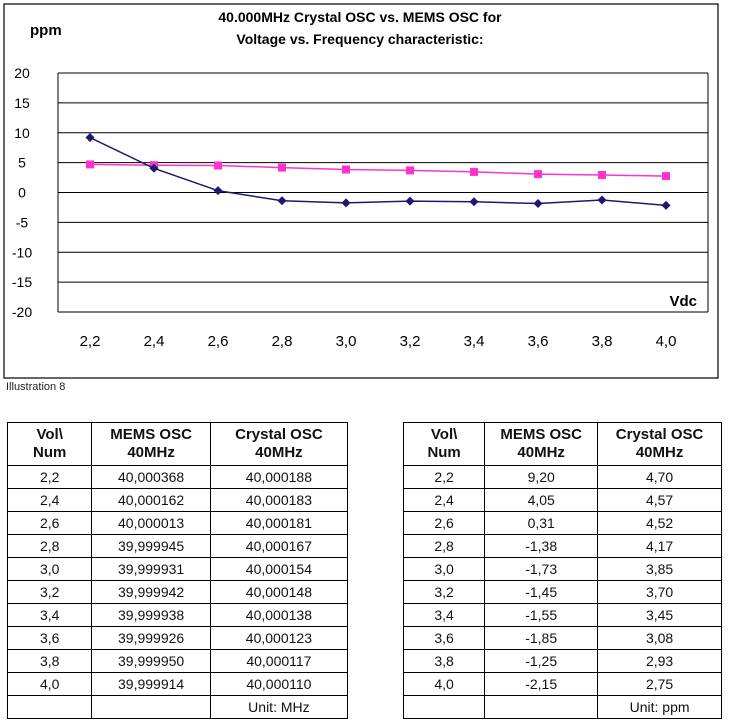 The width and height of the screenshot is (740, 724). What do you see at coordinates (151, 500) in the screenshot?
I see `table-cell: 40,000162` at bounding box center [151, 500].